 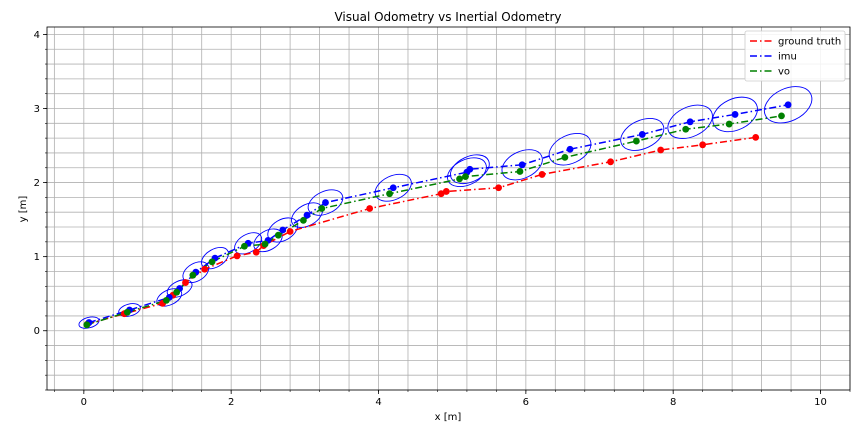 What do you see at coordinates (809, 42) in the screenshot?
I see `legend-label-ground-truth: ground truth` at bounding box center [809, 42].